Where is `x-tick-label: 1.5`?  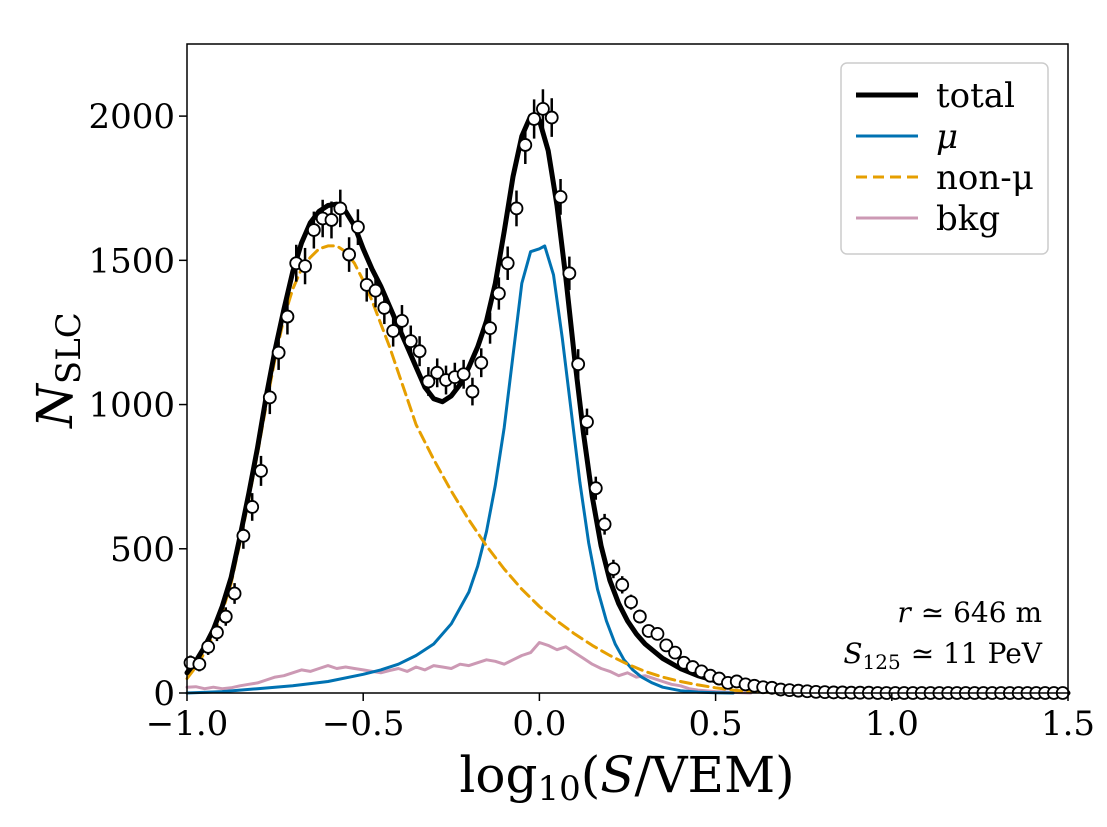
x-tick-label: 1.5 is located at coordinates (1068, 724).